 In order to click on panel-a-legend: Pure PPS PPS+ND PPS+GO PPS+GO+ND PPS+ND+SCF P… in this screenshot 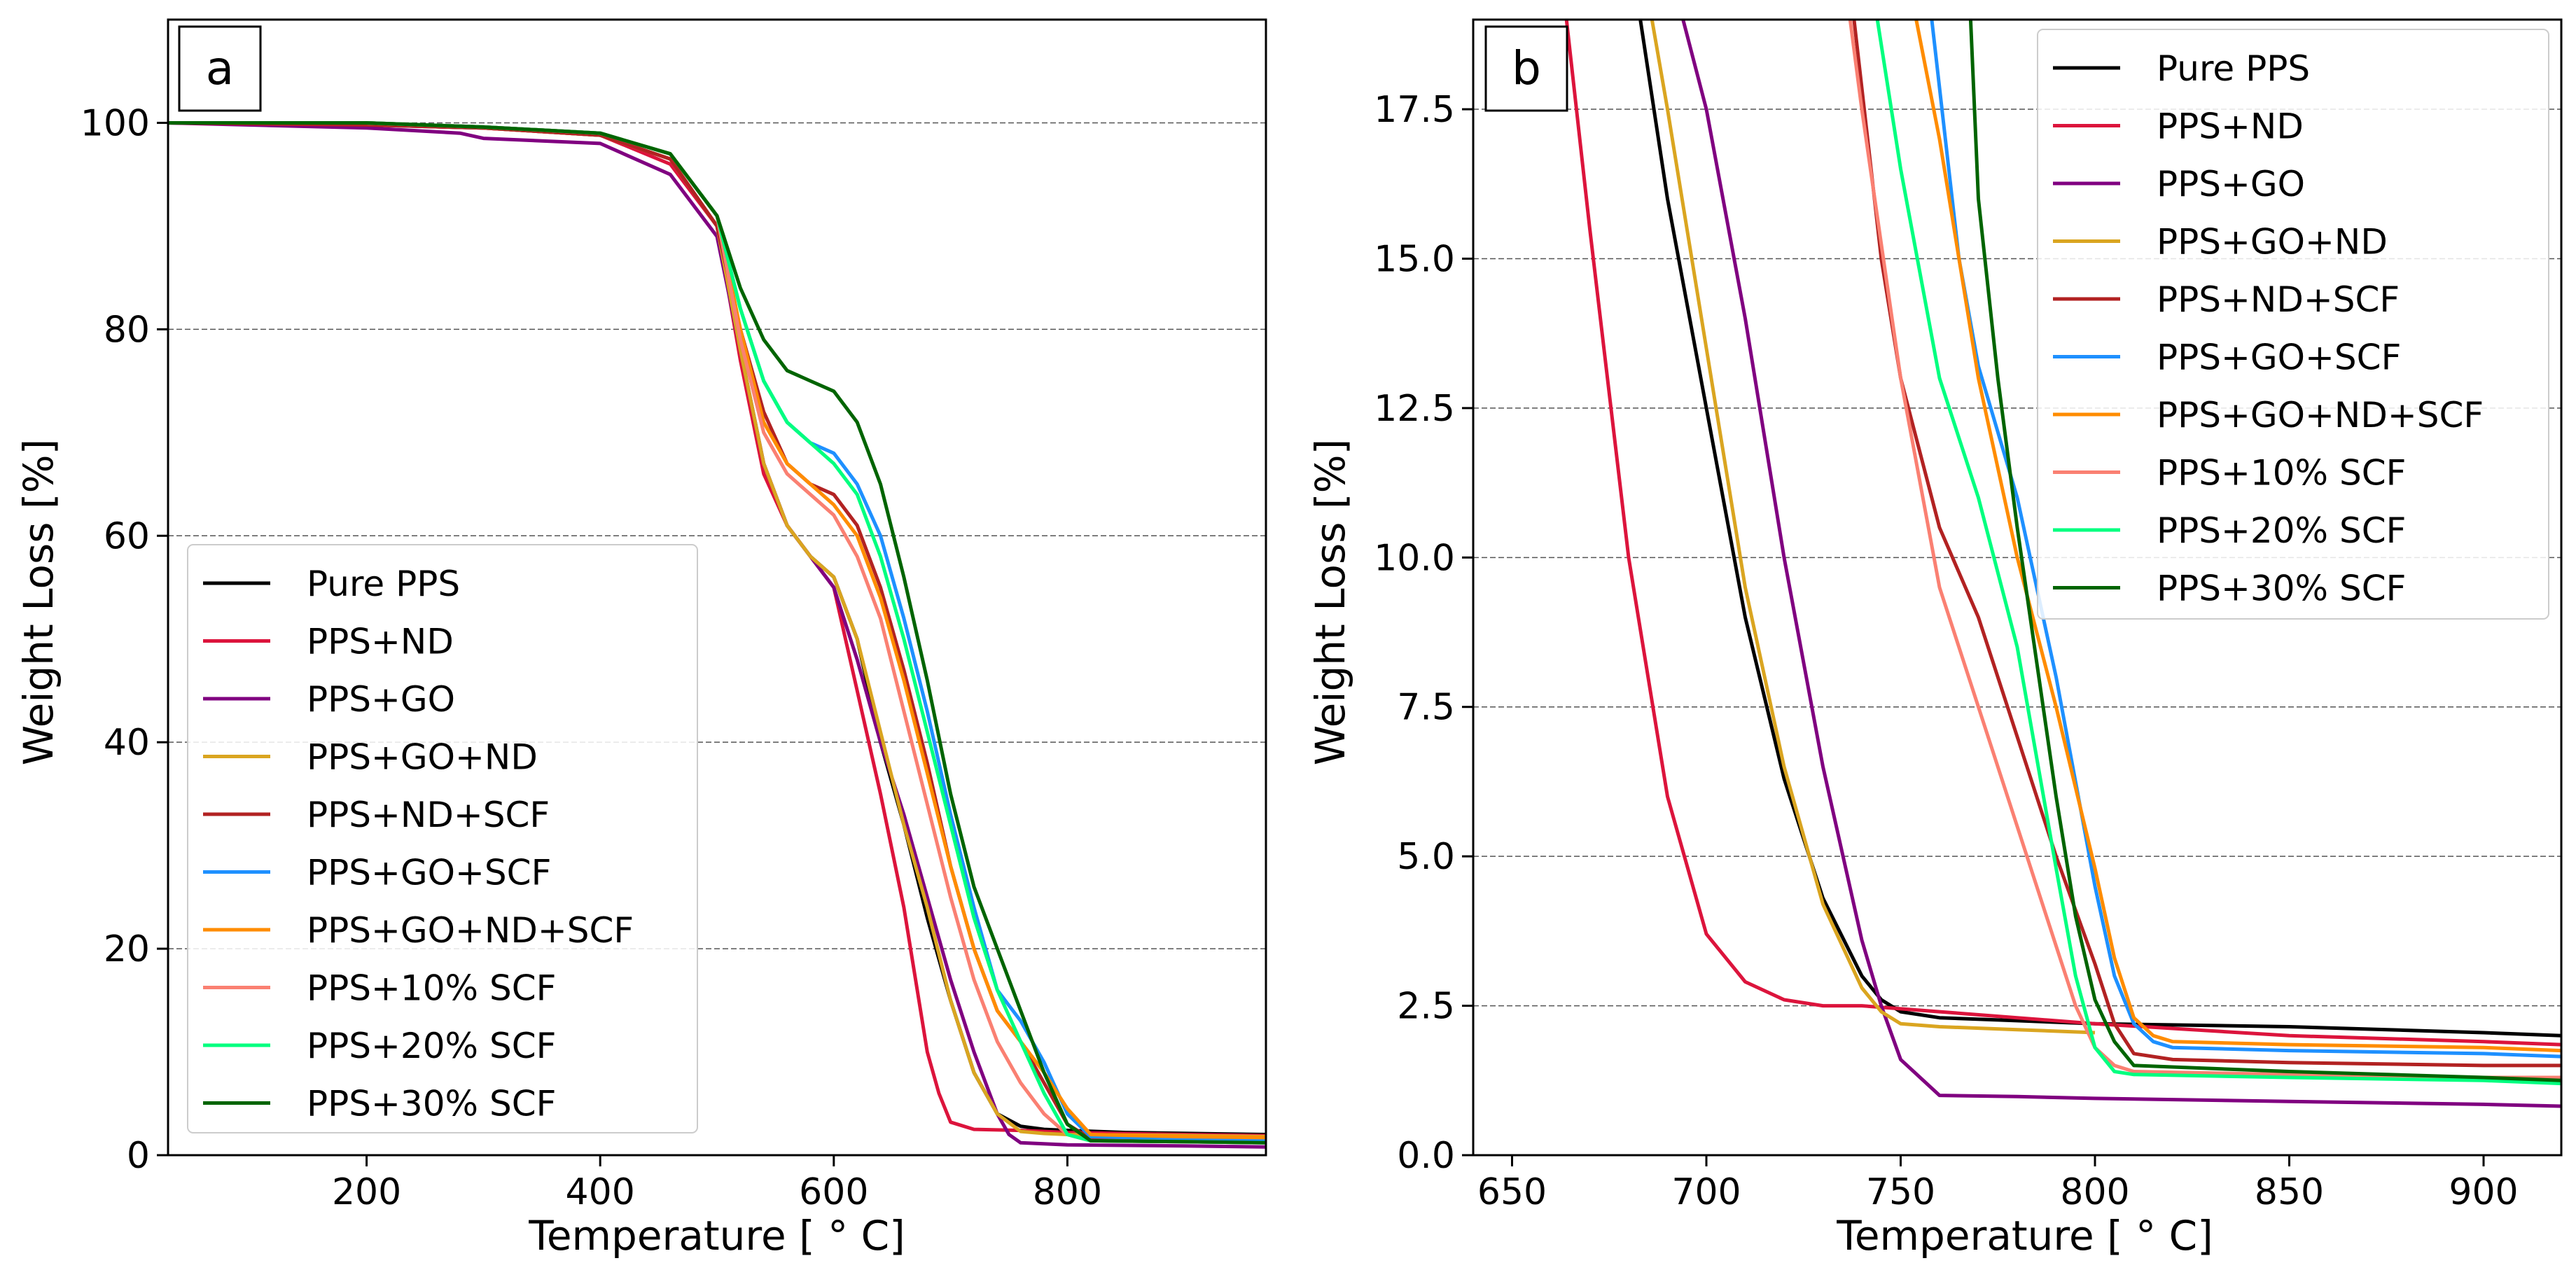, I will do `click(442, 838)`.